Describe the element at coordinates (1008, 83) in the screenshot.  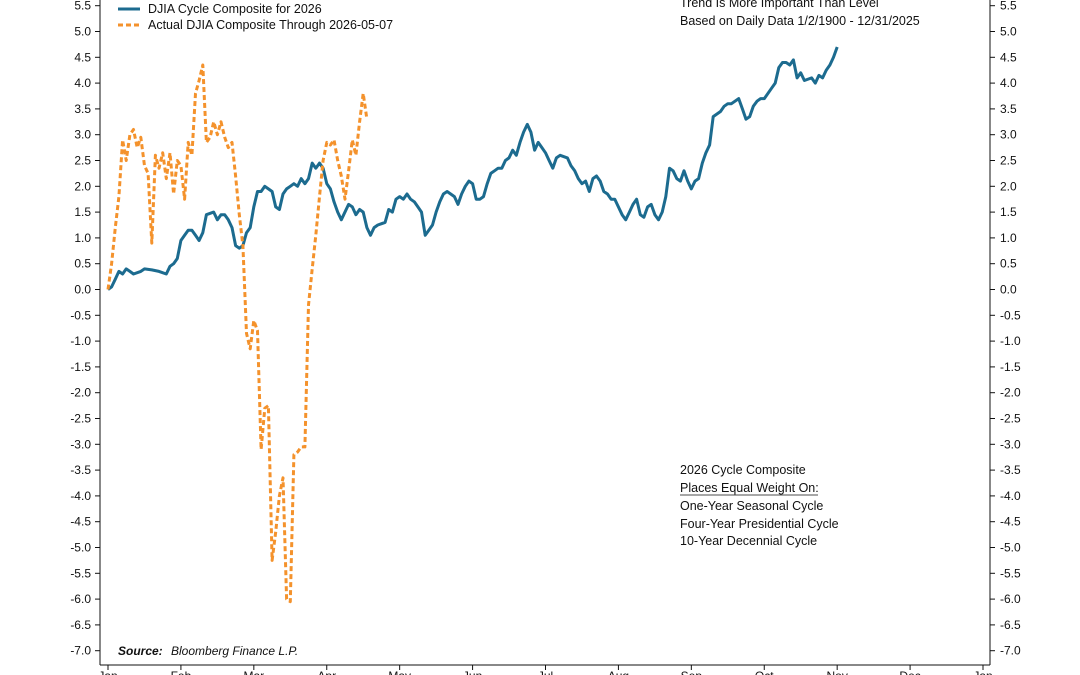
I see `y-tick-label-right: 4.0` at that location.